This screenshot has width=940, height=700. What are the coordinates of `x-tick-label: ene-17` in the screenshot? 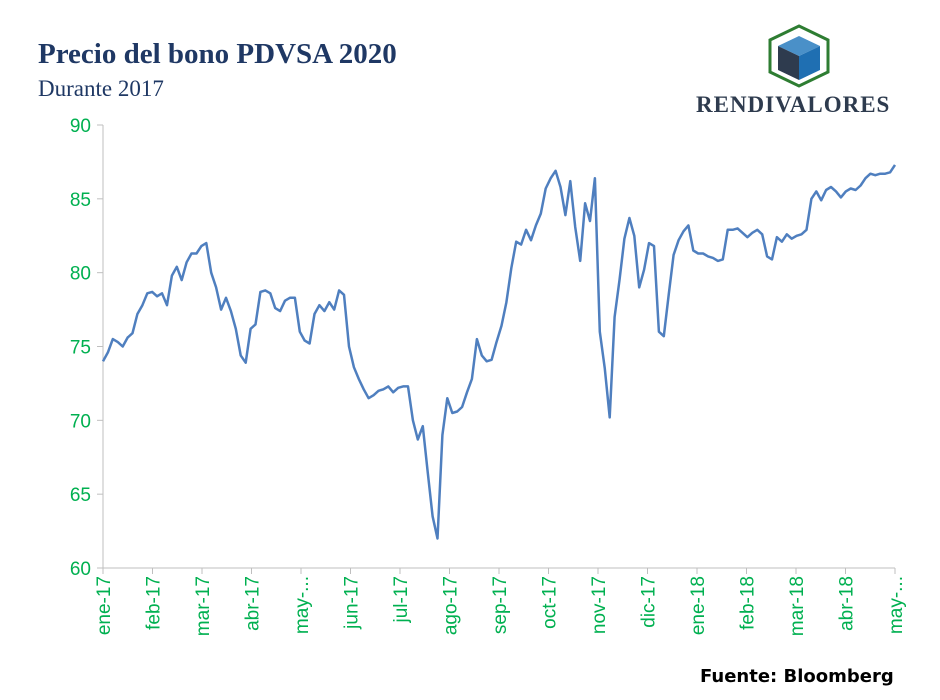 It's located at (104, 605).